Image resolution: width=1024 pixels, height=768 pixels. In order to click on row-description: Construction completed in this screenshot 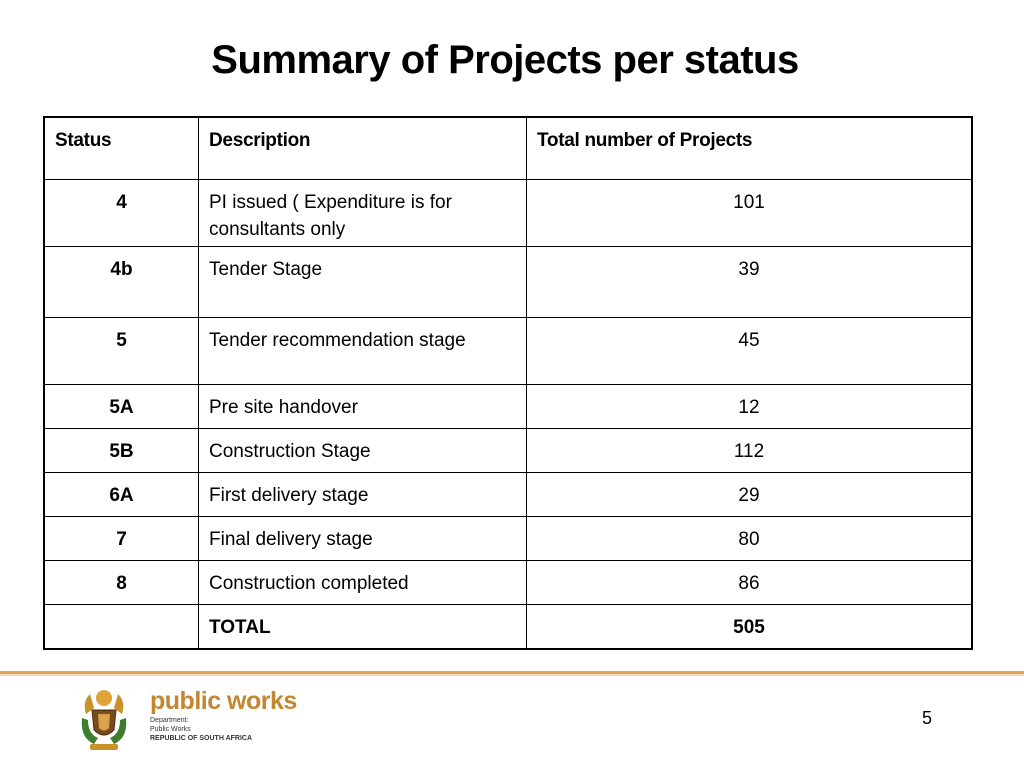, I will do `click(362, 582)`.